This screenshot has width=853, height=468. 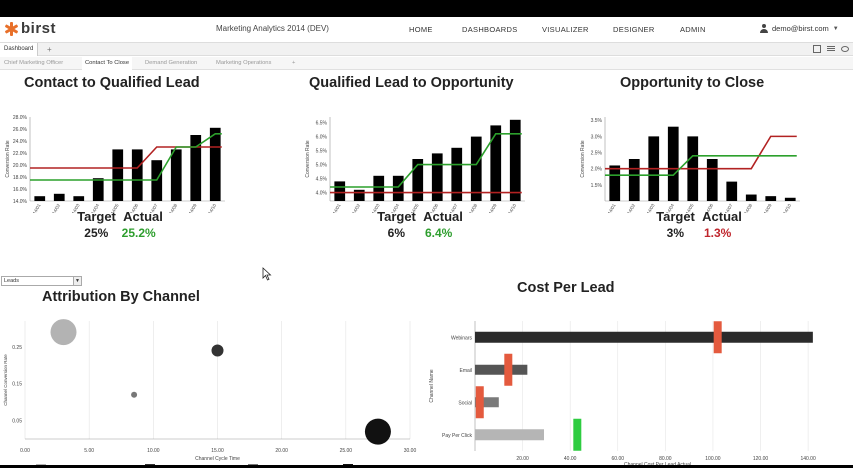 What do you see at coordinates (693, 29) in the screenshot?
I see `nav-admin: ADMIN` at bounding box center [693, 29].